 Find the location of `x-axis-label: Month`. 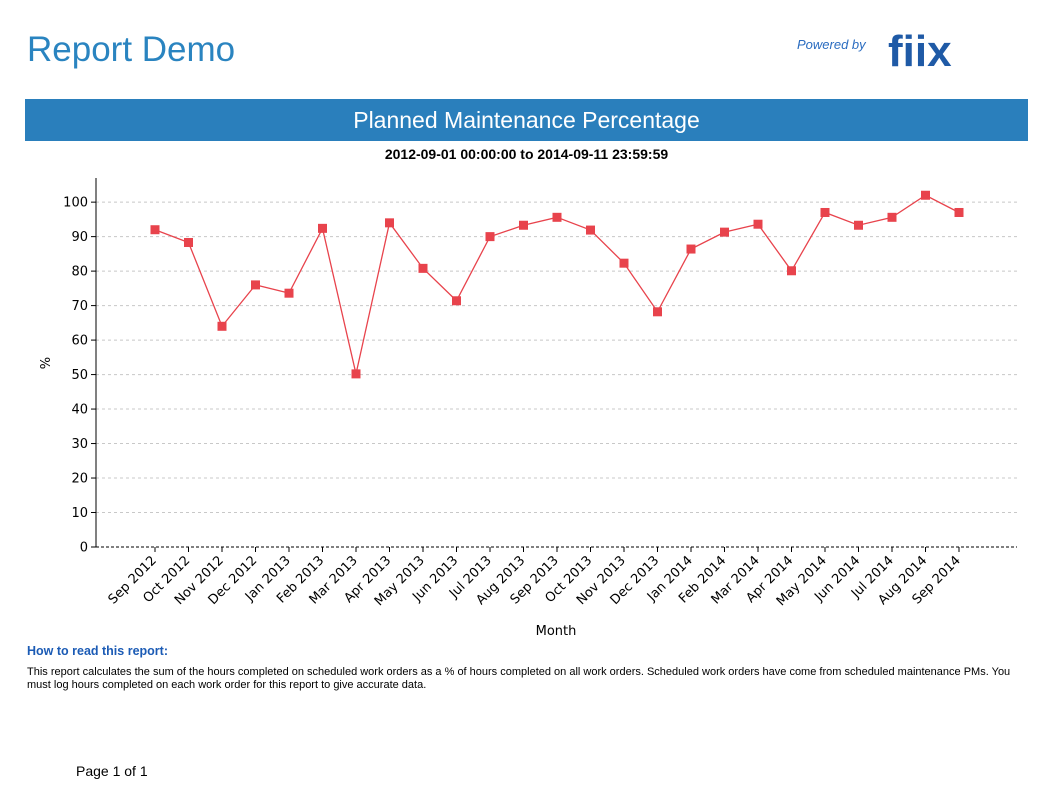

x-axis-label: Month is located at coordinates (556, 631).